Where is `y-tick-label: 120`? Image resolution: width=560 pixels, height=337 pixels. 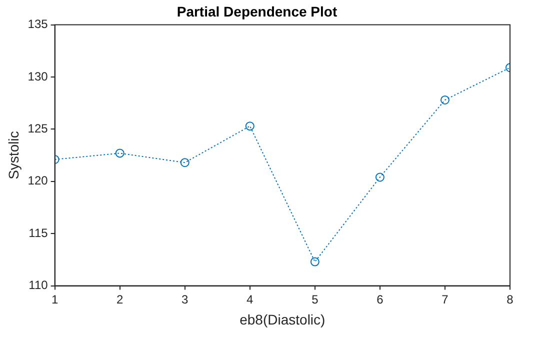 y-tick-label: 120 is located at coordinates (38, 181).